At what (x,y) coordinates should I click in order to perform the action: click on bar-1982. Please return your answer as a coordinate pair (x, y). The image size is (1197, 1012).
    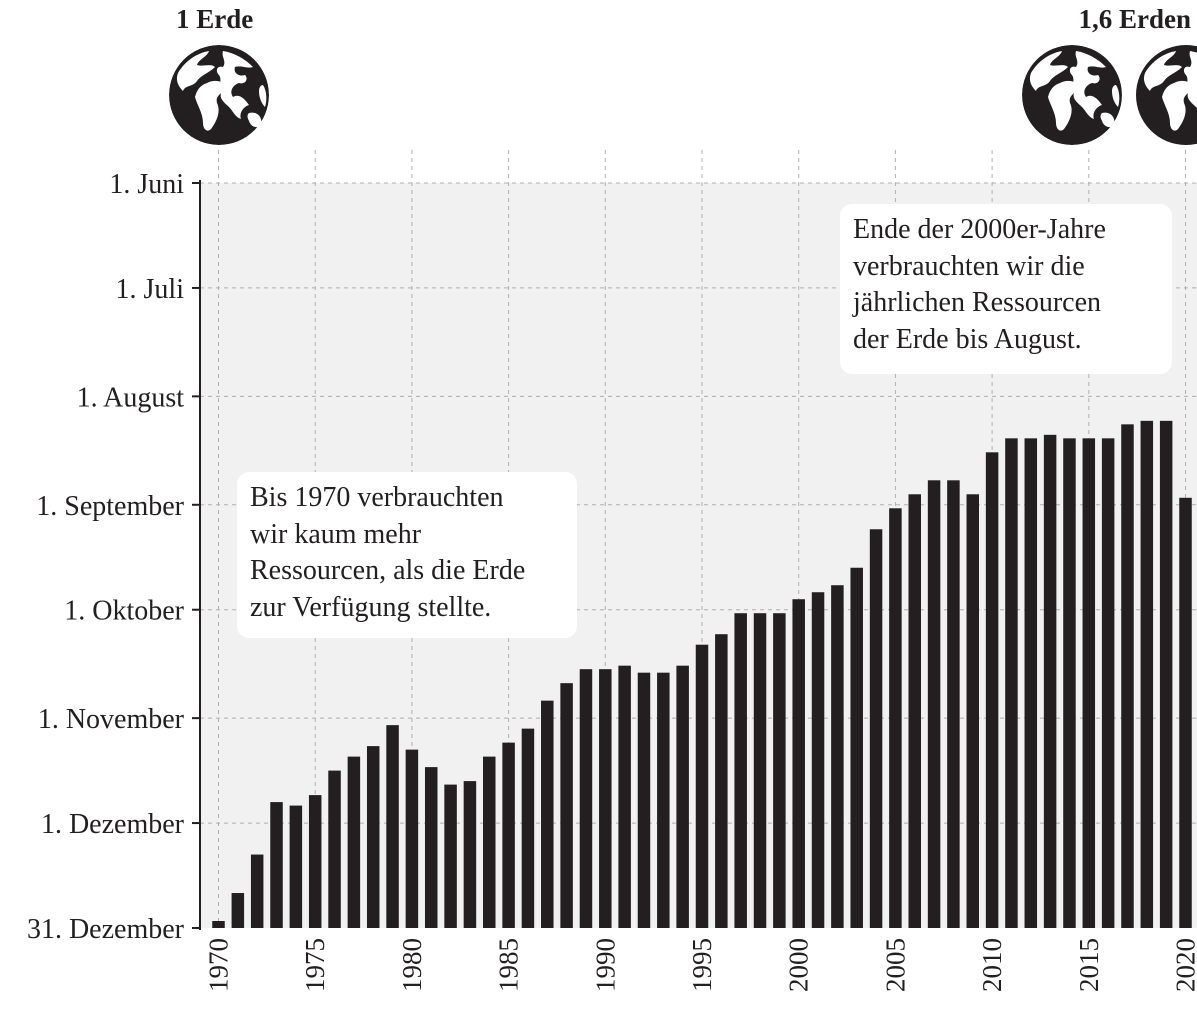
    Looking at the image, I should click on (450, 856).